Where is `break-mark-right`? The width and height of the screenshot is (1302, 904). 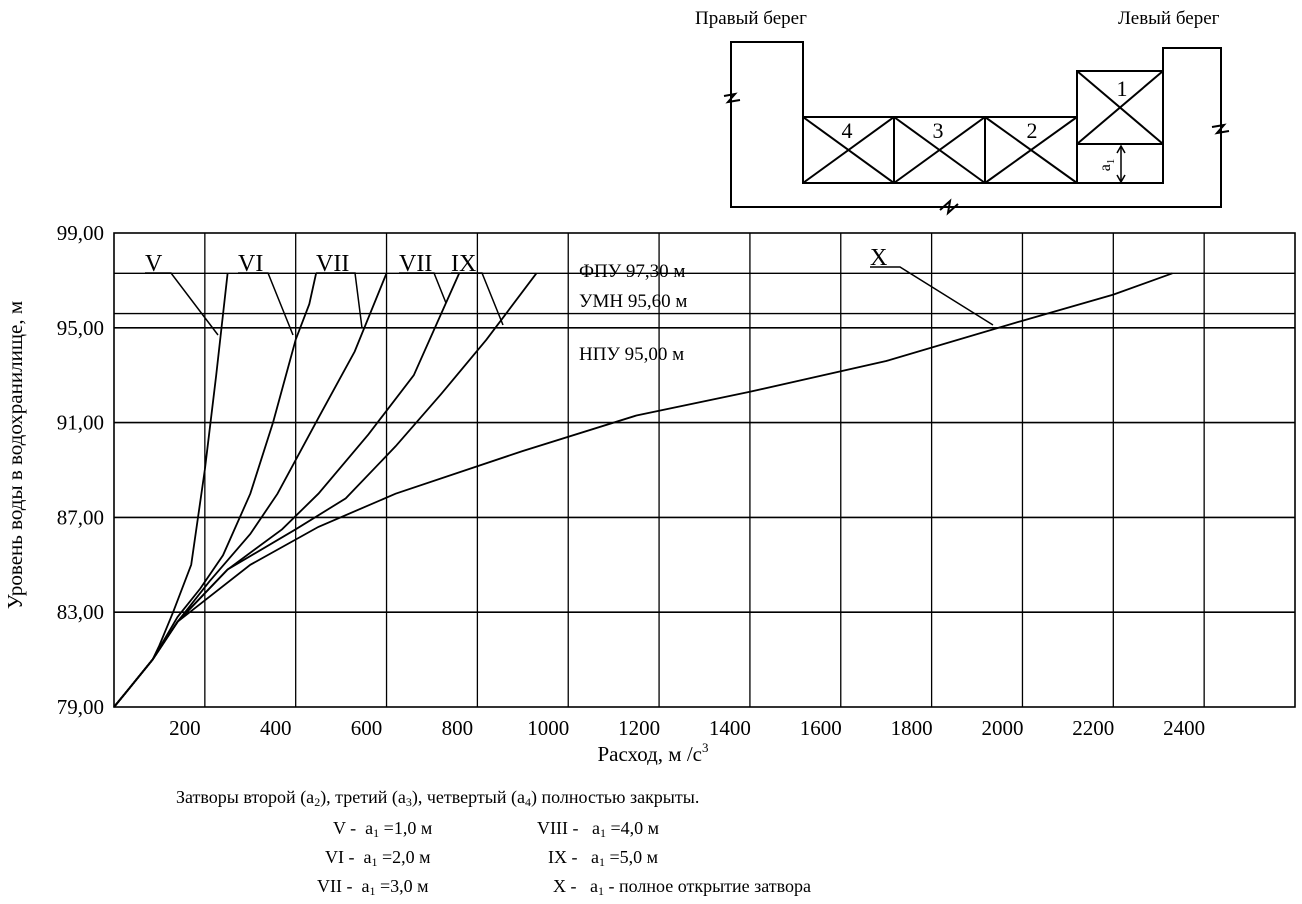
break-mark-right is located at coordinates (1220, 129).